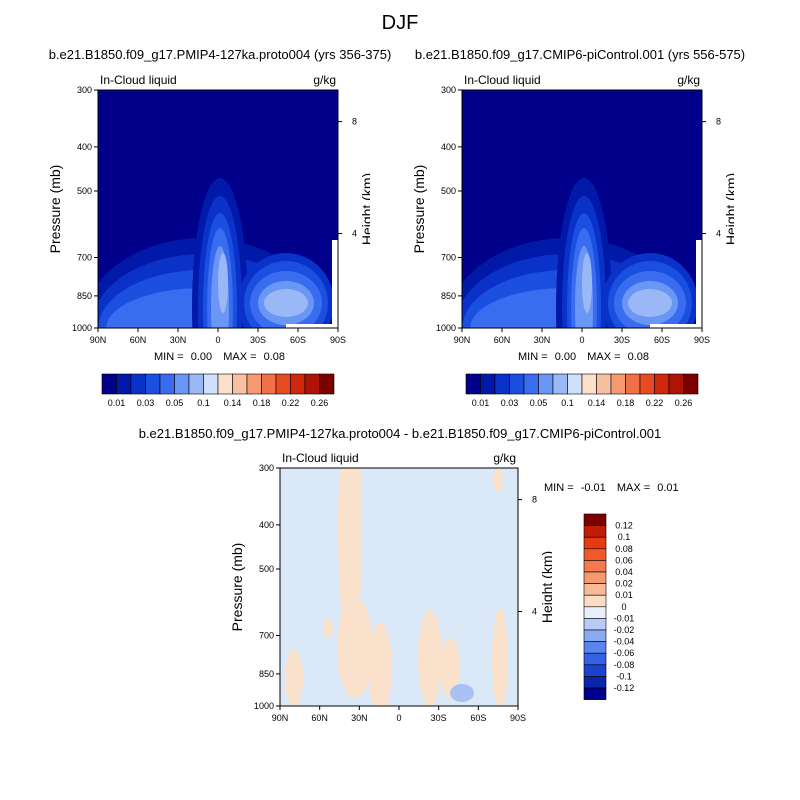  What do you see at coordinates (240, 357) in the screenshot?
I see `panel-1-max-label: MAX =` at bounding box center [240, 357].